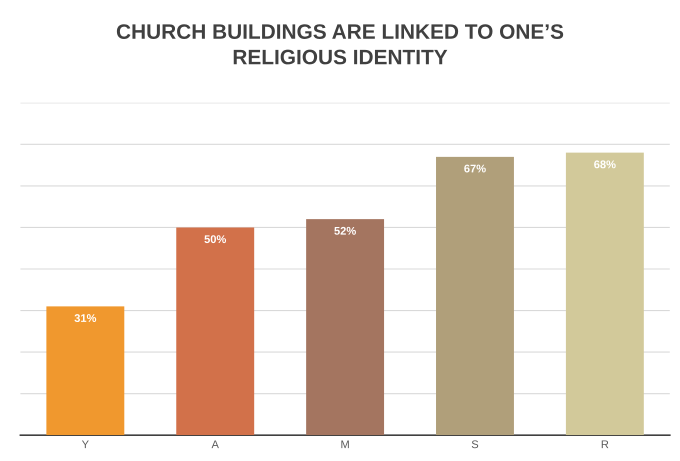  I want to click on data-label: 52%, so click(345, 230).